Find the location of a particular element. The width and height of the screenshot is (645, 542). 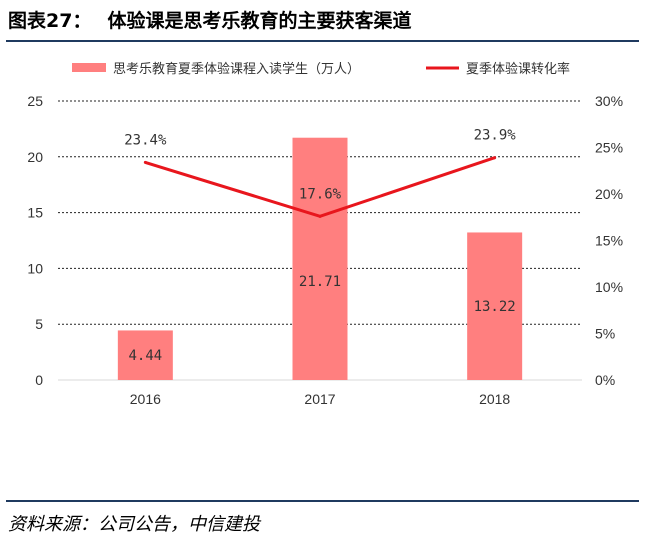

y-right-tick-label: 25% is located at coordinates (609, 148).